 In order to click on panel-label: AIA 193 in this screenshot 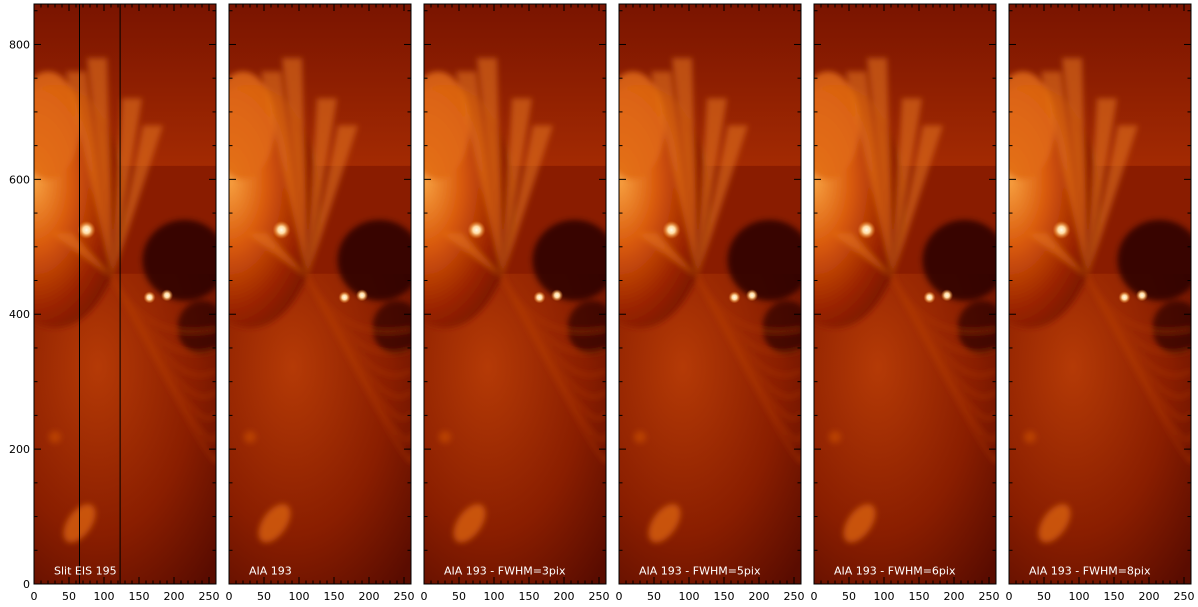, I will do `click(270, 571)`.